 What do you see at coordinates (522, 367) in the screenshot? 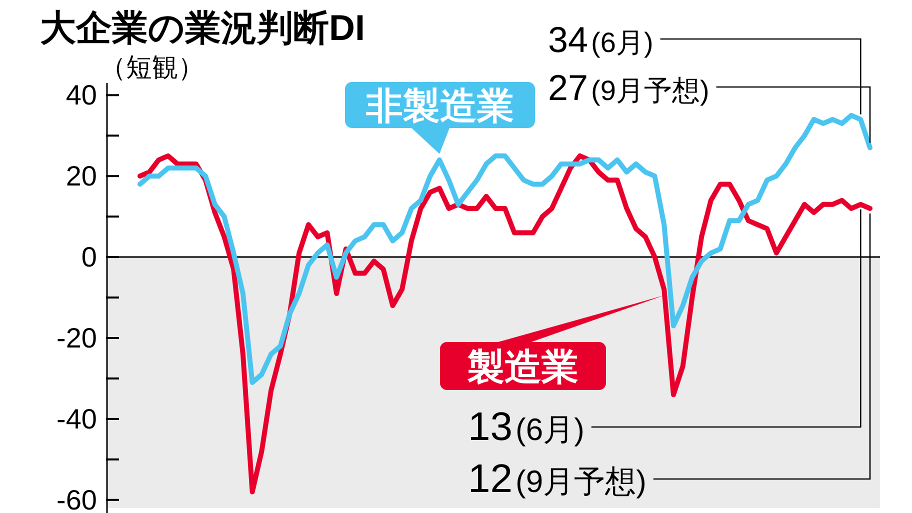
I see `legend-label: 製造業` at bounding box center [522, 367].